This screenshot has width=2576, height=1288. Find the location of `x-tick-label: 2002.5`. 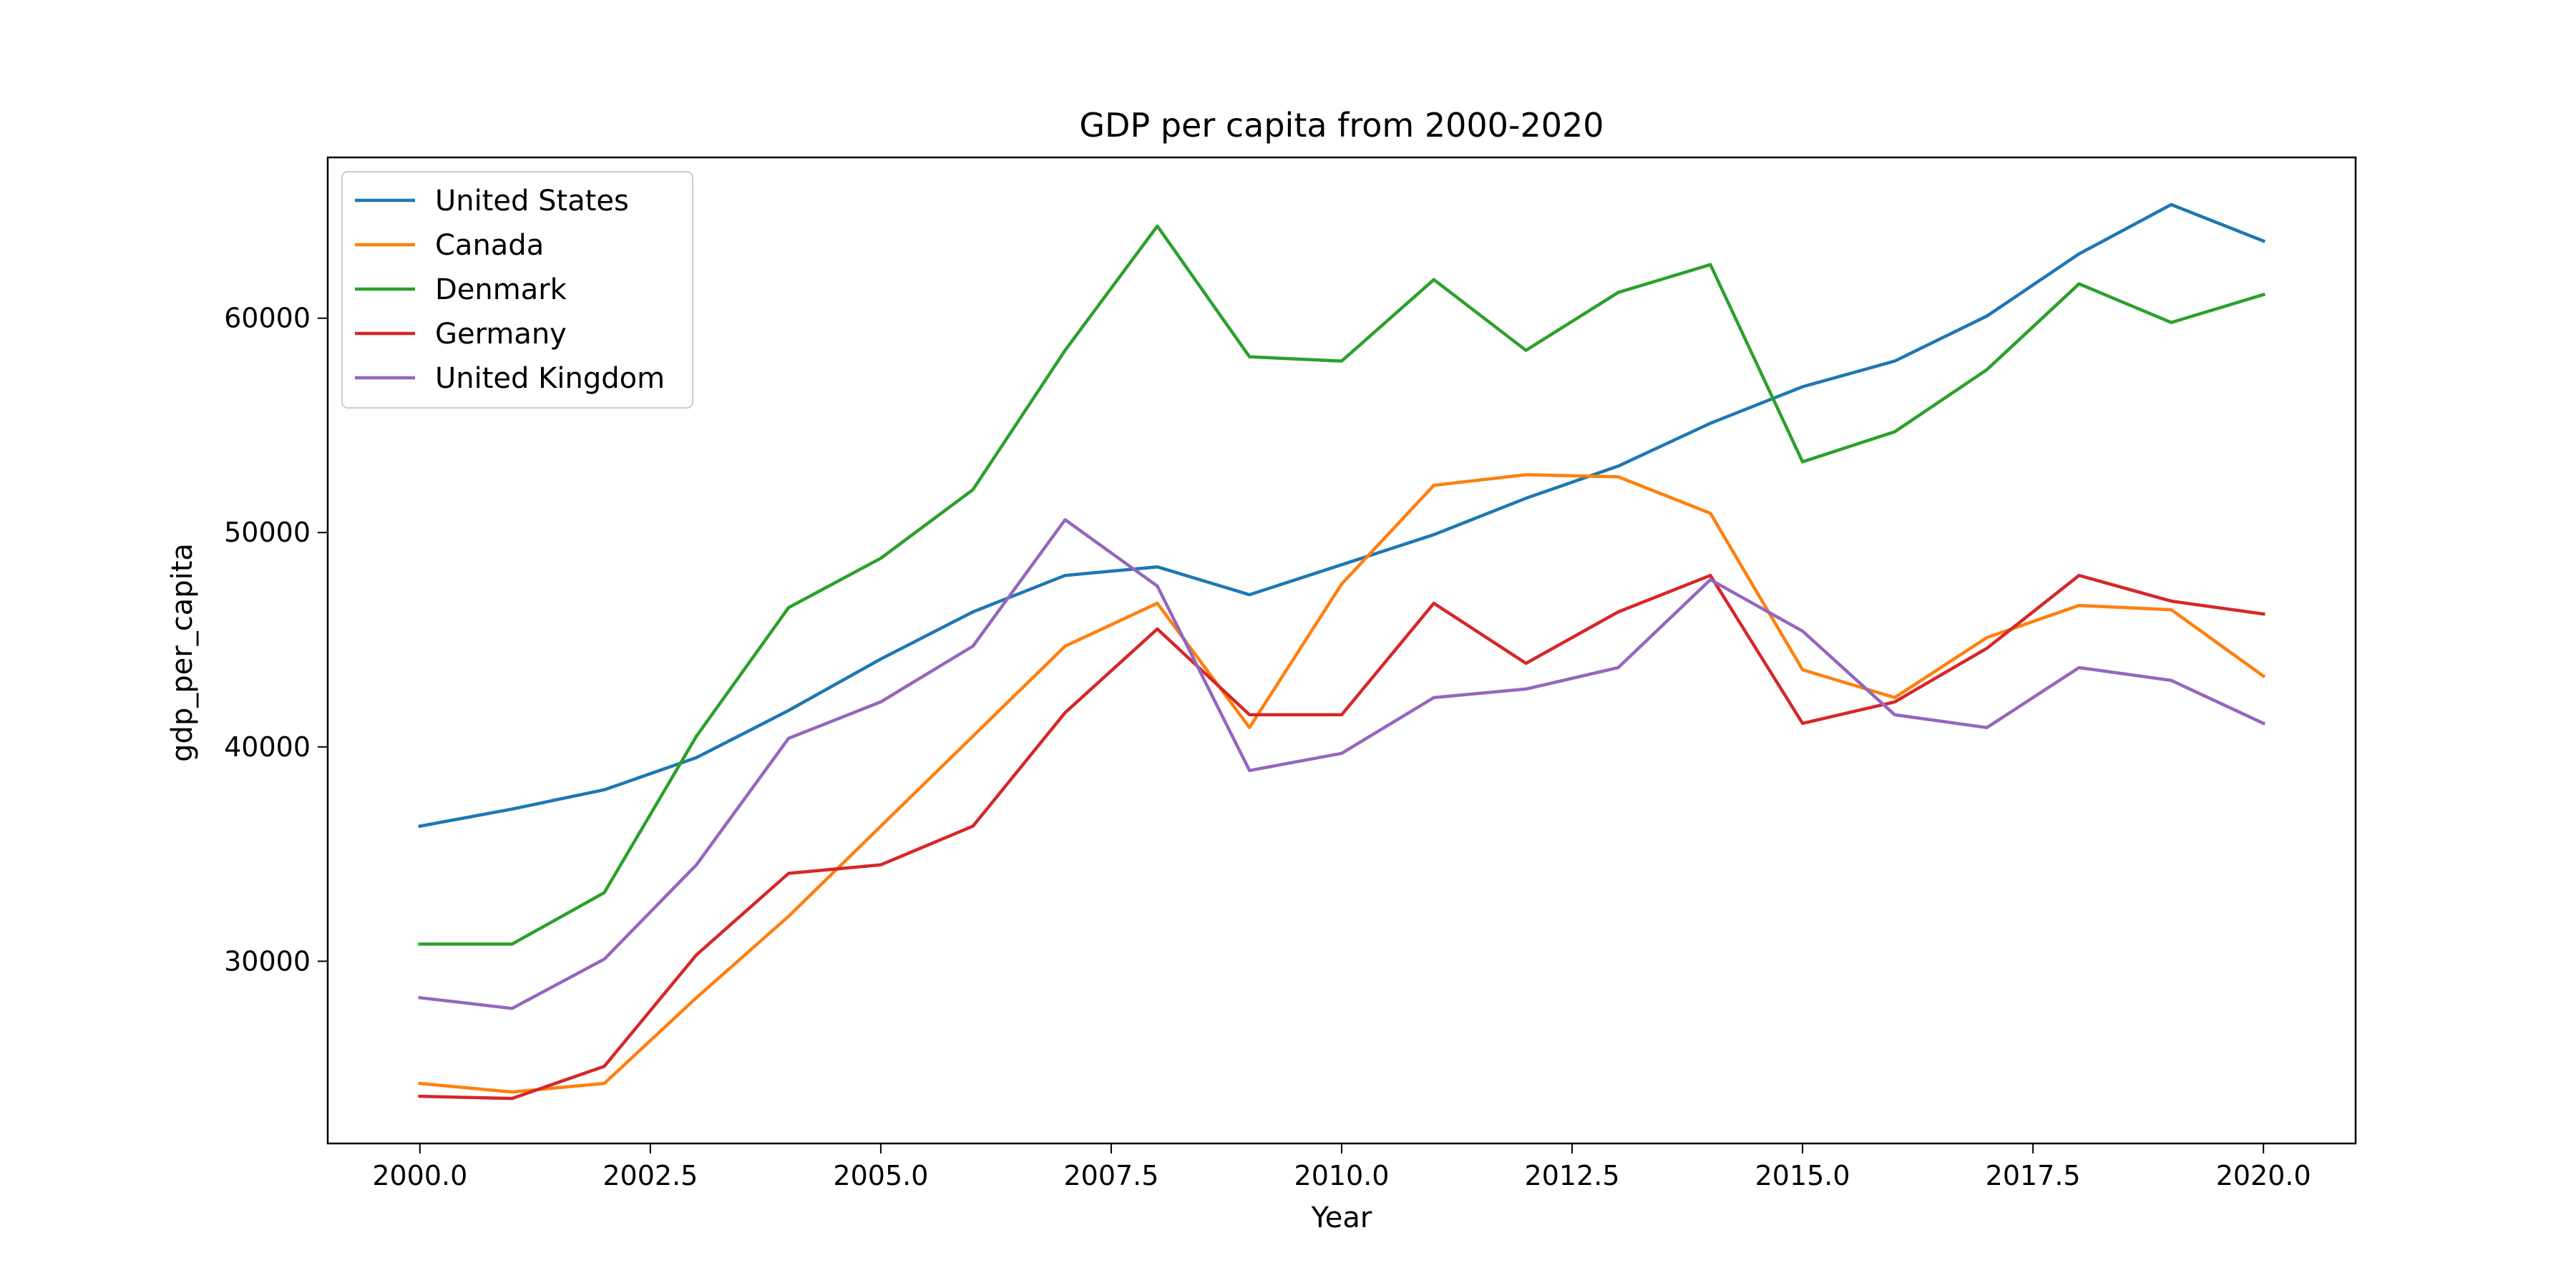

x-tick-label: 2002.5 is located at coordinates (650, 1175).